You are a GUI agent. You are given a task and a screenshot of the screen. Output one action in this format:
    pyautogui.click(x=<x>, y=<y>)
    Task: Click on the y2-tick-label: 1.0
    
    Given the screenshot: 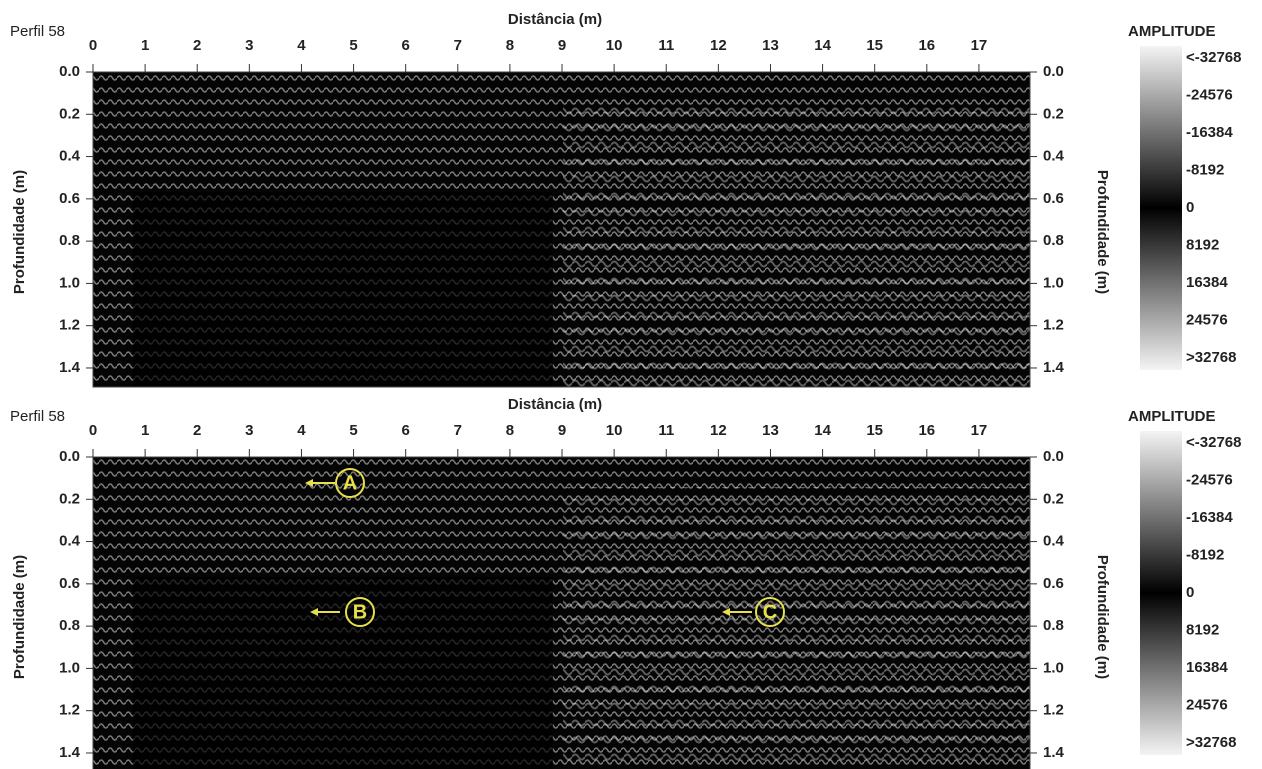 What is the action you would take?
    pyautogui.click(x=1053, y=282)
    